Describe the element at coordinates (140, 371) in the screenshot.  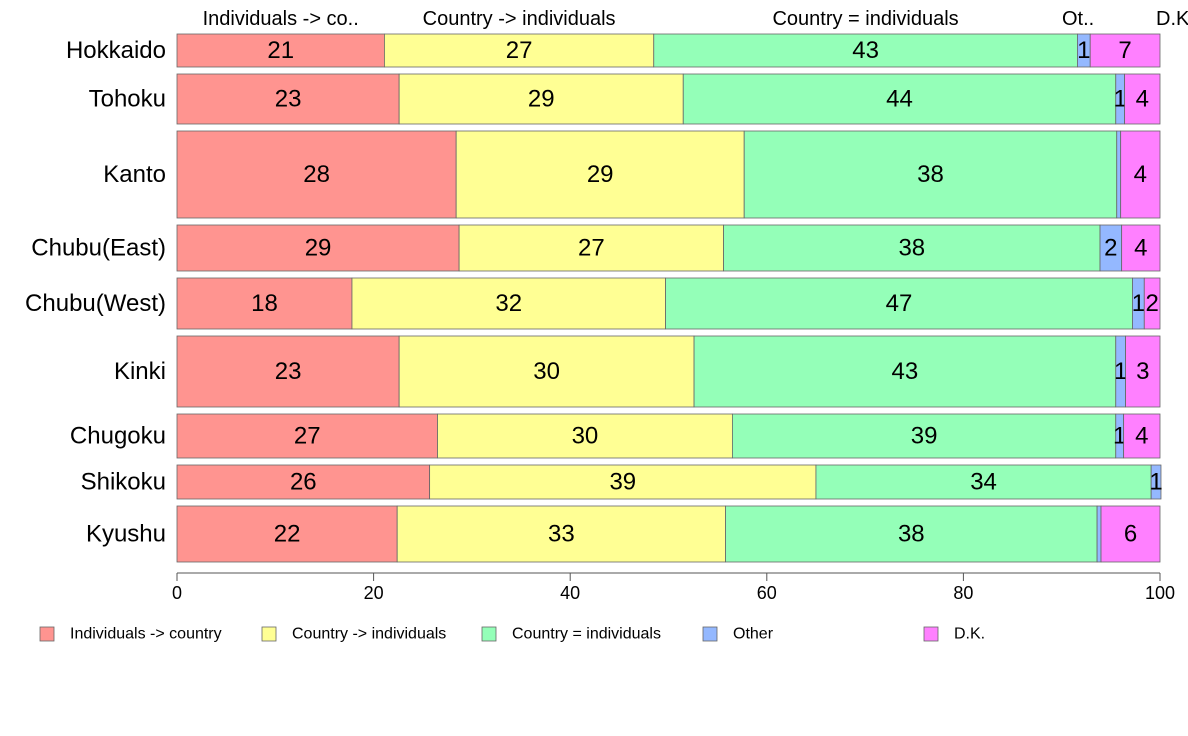
I see `category-label: Kinki` at that location.